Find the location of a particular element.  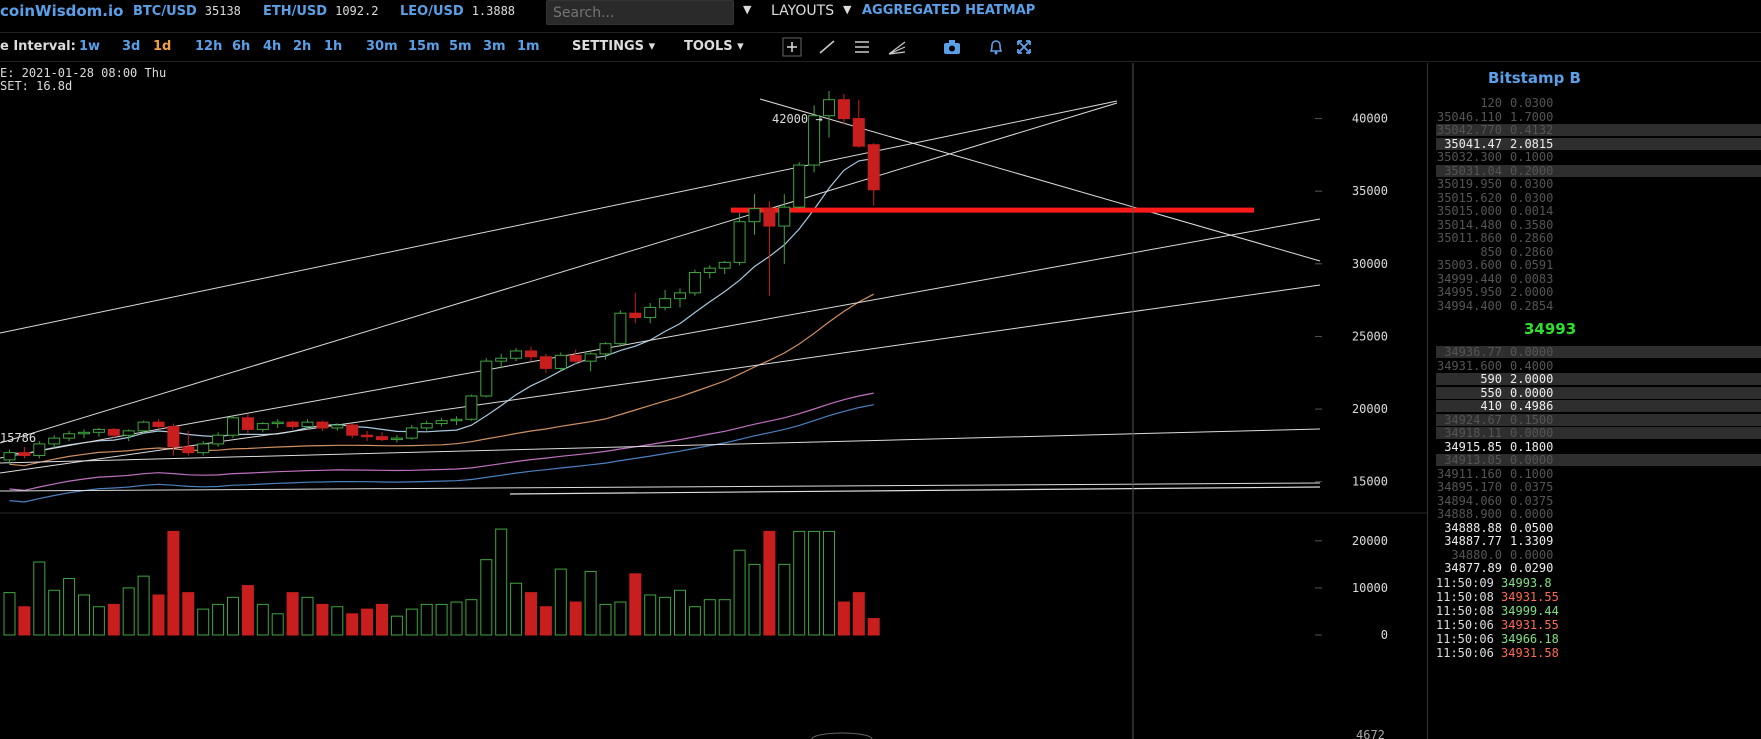

bid-row: 34895.170 0.0375 is located at coordinates (1598, 487).